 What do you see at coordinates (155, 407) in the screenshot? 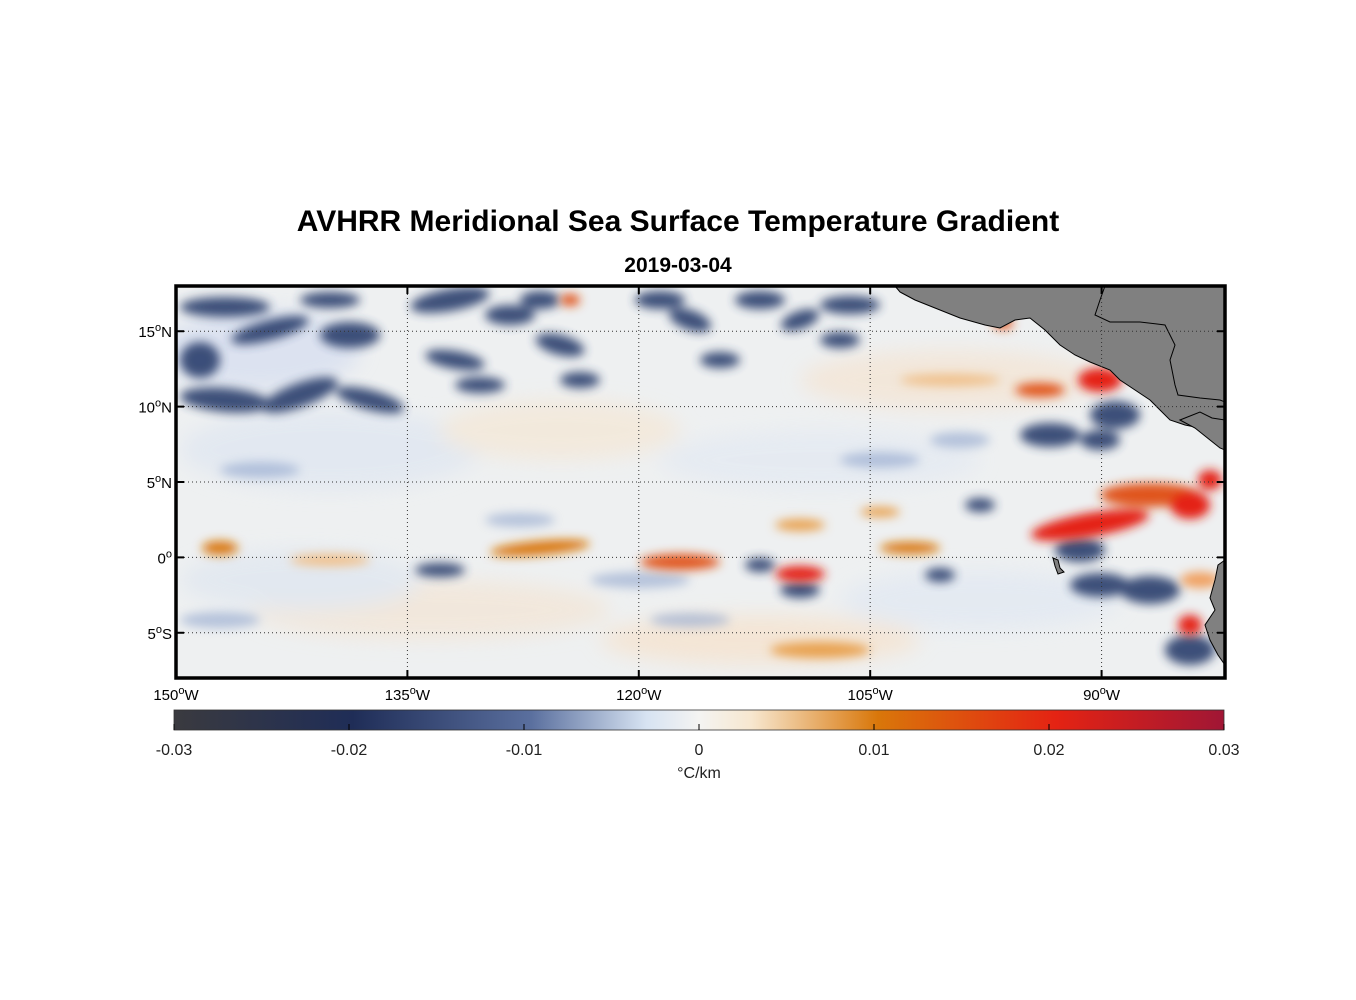
I see `y-tick-label: 10oN` at bounding box center [155, 407].